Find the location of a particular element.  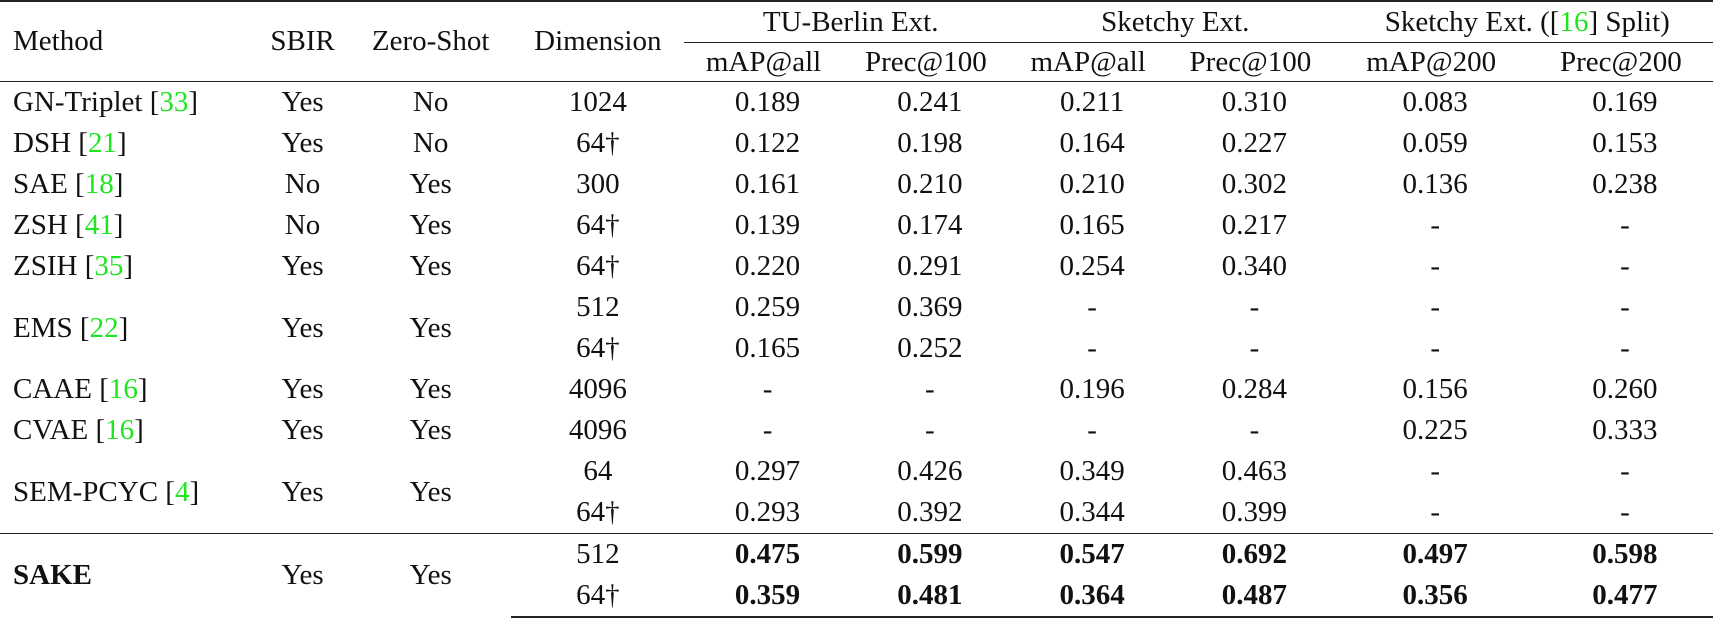

metric-value-cell: 0.333 is located at coordinates (1625, 430).